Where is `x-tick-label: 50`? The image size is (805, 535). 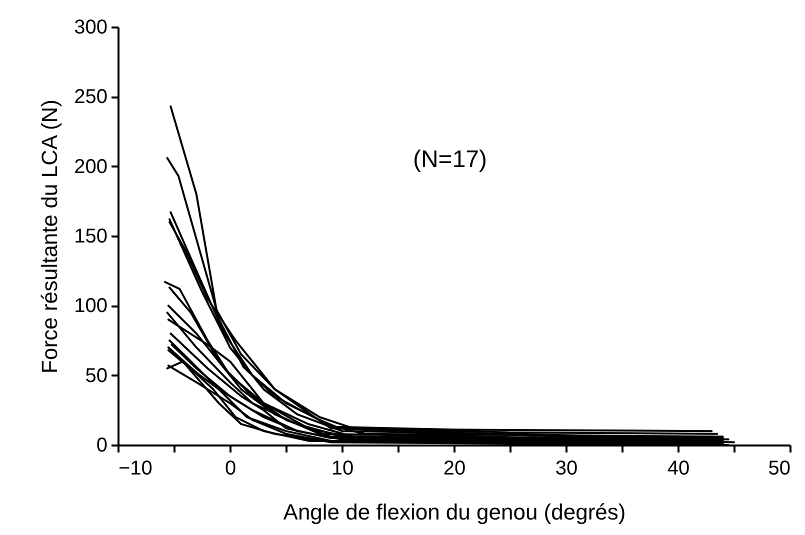
x-tick-label: 50 is located at coordinates (779, 469).